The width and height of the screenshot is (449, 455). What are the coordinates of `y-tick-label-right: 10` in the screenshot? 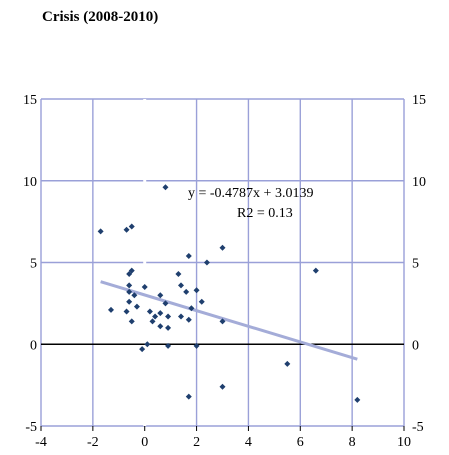 It's located at (419, 182).